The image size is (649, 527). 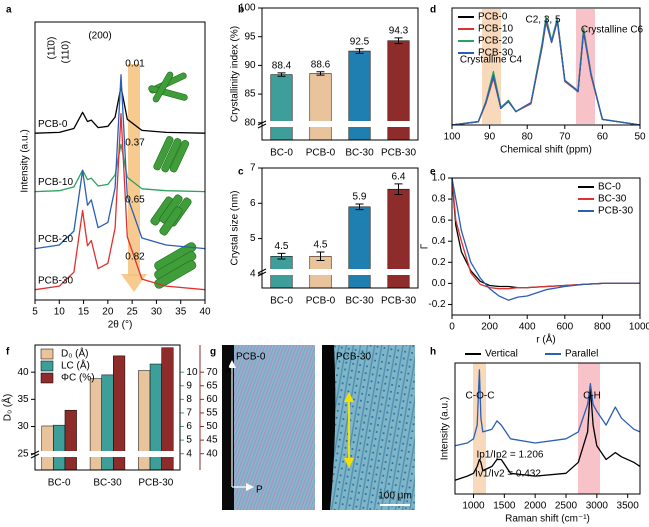 What do you see at coordinates (55, 239) in the screenshot?
I see `series-label: PCB-20` at bounding box center [55, 239].